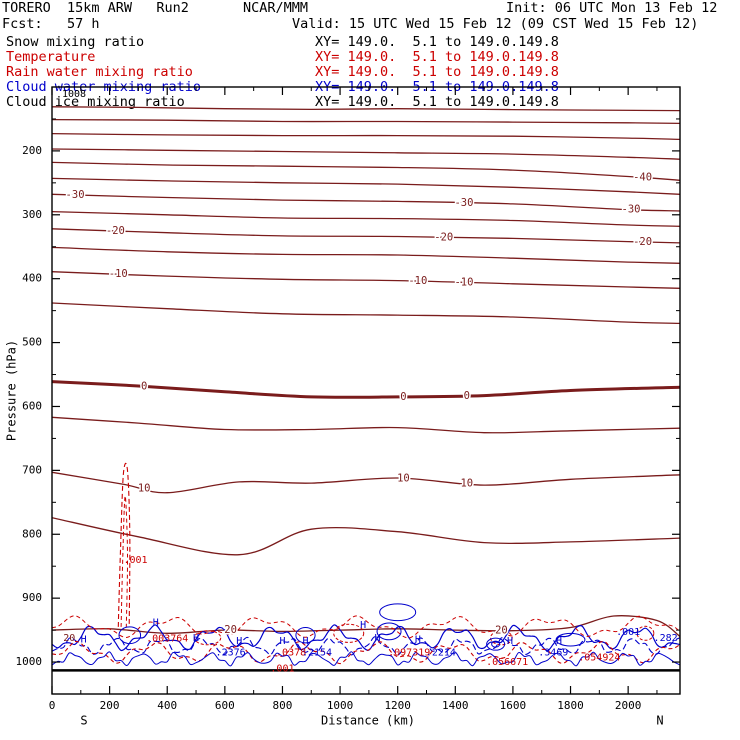 This screenshot has height=740, width=740. What do you see at coordinates (231, 652) in the screenshot?
I see `moisture-value-label: .2376` at bounding box center [231, 652].